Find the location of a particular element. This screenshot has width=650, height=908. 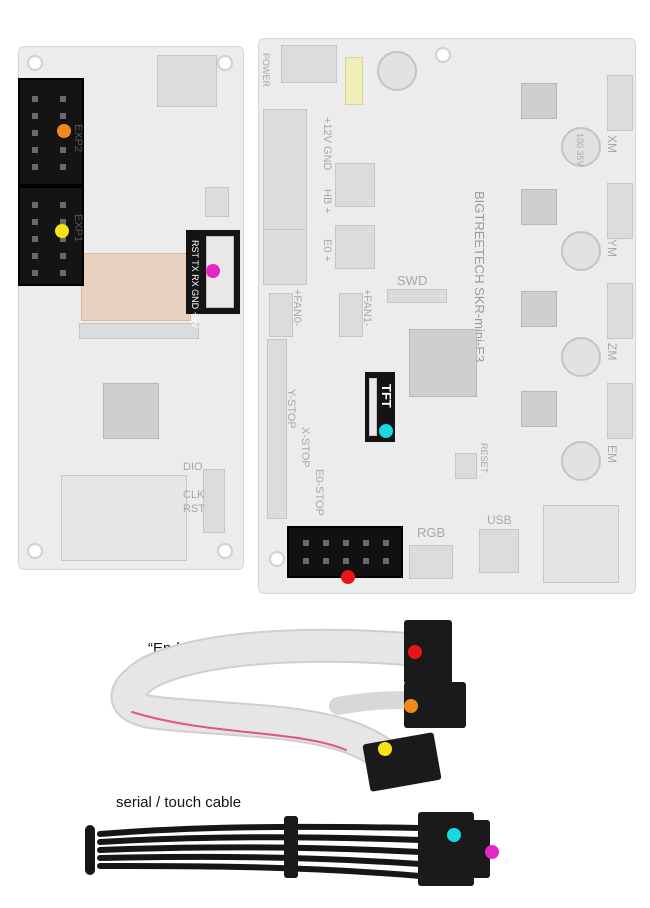

exp1-connector is located at coordinates (51, 236).